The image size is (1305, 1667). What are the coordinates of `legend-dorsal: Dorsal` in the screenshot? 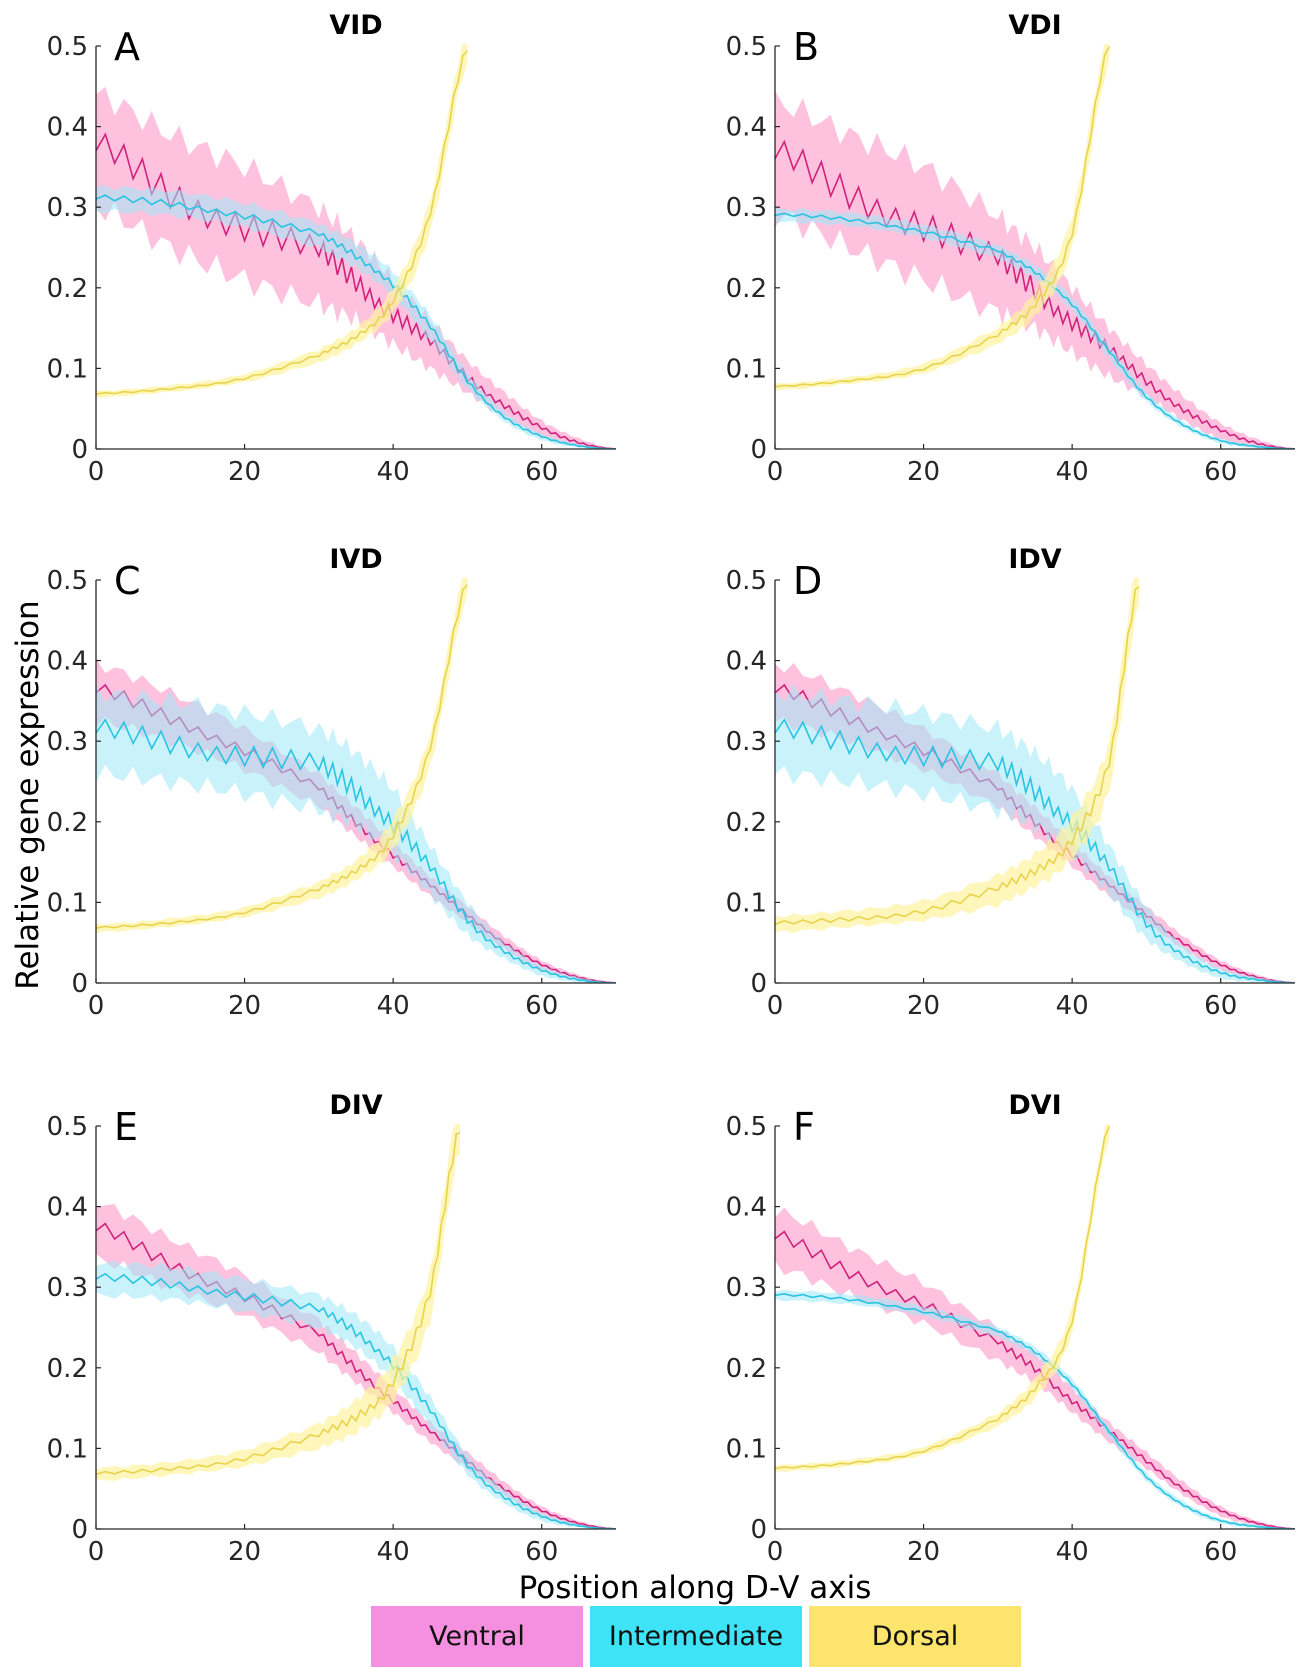 It's located at (915, 1636).